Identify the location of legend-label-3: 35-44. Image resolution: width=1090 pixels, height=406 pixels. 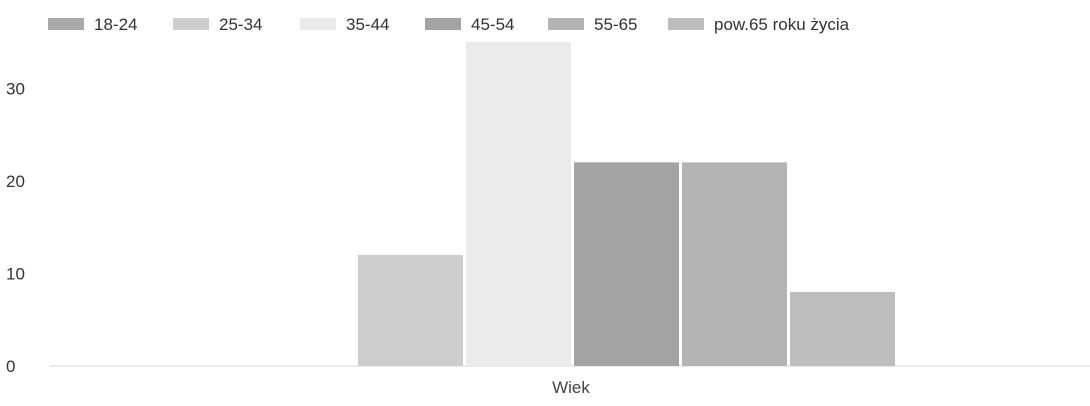
(367, 24).